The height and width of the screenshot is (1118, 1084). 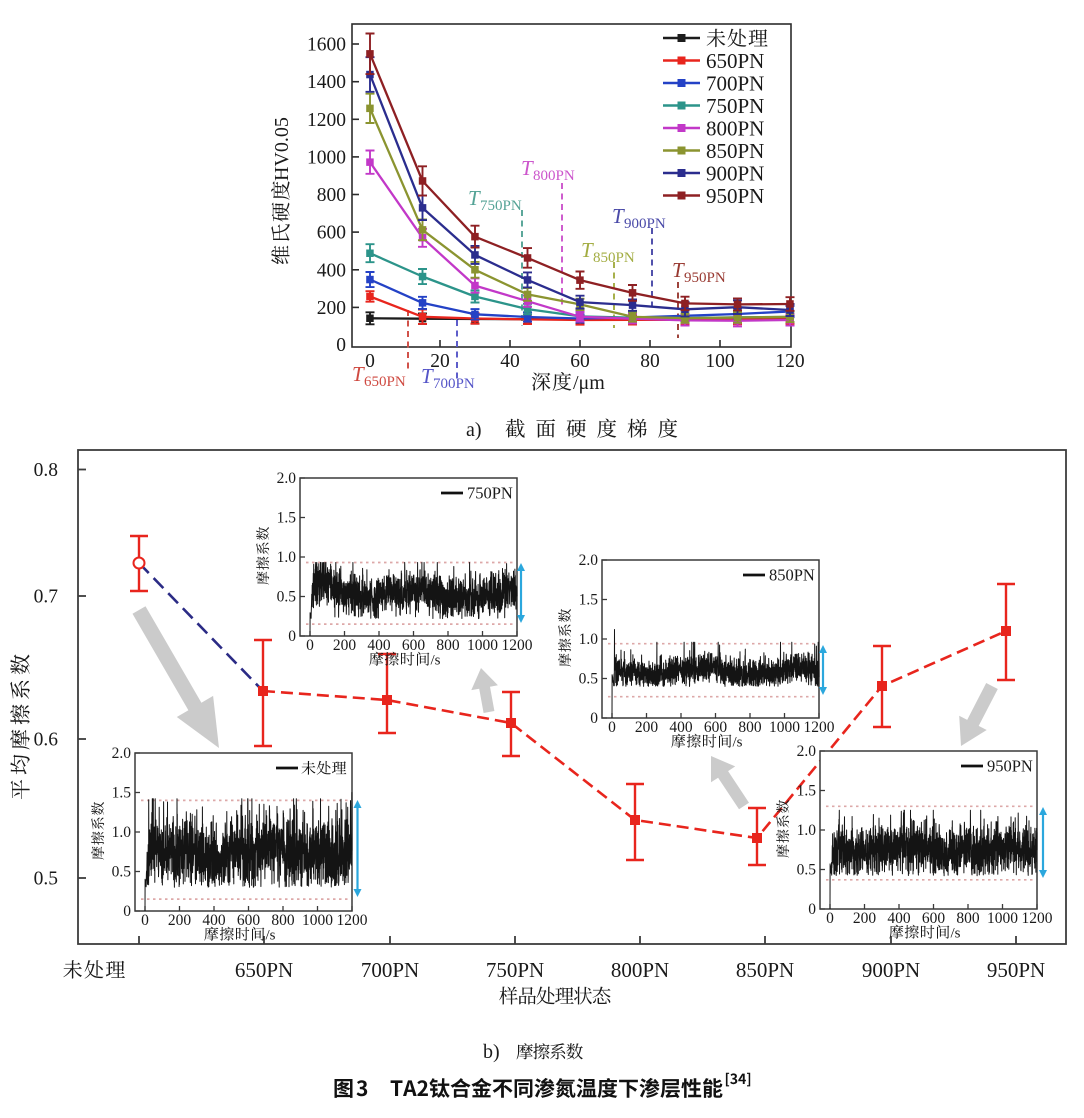 What do you see at coordinates (789, 361) in the screenshot?
I see `svg-text: 120` at bounding box center [789, 361].